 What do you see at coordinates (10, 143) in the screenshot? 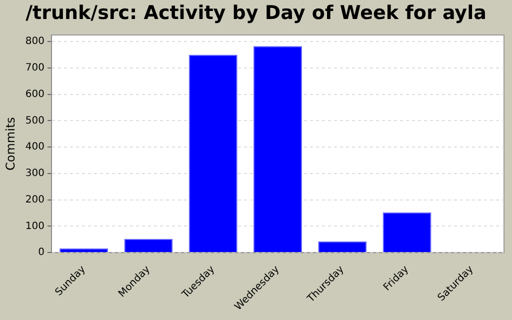
I see `y-axis-title: Commits` at bounding box center [10, 143].